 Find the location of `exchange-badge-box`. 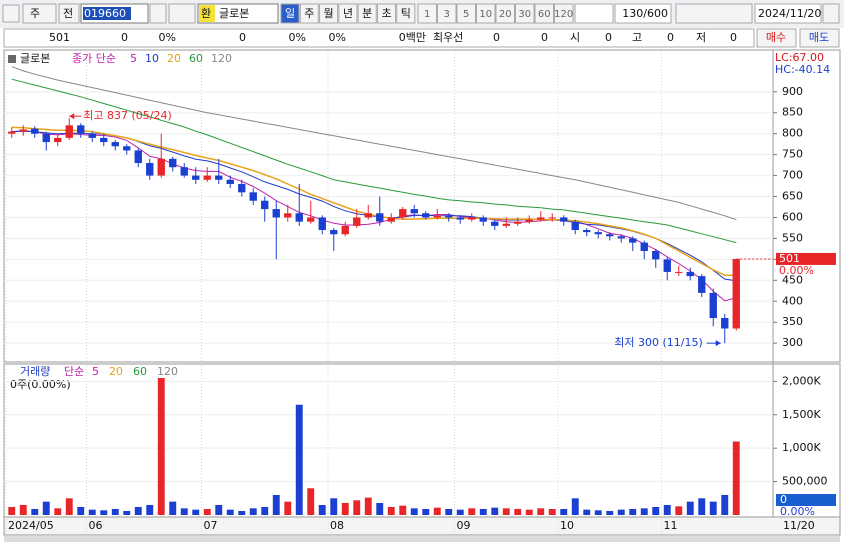

exchange-badge-box is located at coordinates (207, 13).